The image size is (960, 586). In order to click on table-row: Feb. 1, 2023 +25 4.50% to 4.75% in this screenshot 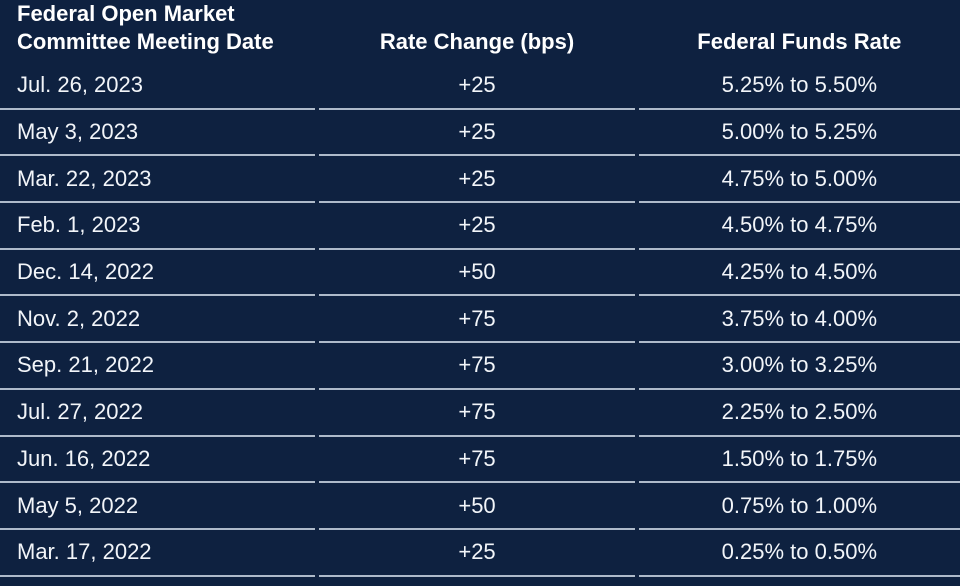, I will do `click(480, 226)`.